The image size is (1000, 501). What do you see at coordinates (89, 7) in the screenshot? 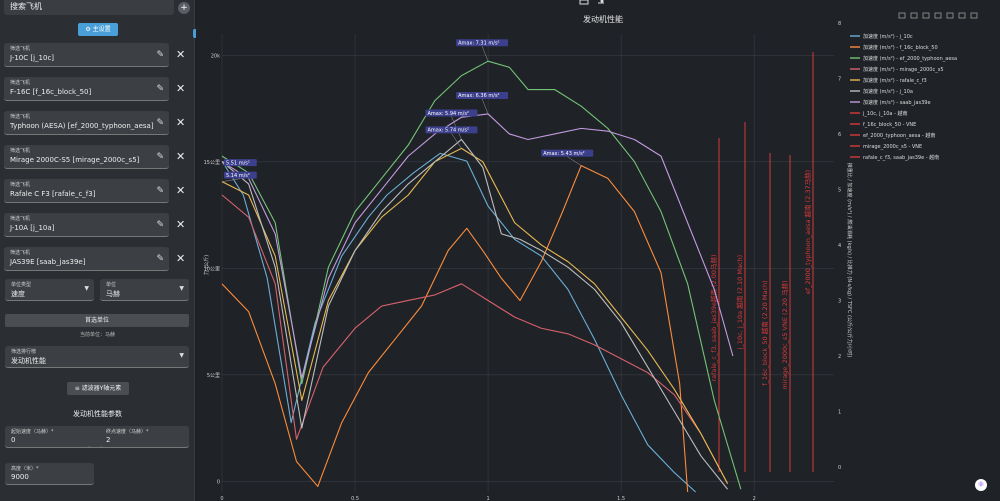
I see `aircraft-search-input: 搜索飞机` at bounding box center [89, 7].